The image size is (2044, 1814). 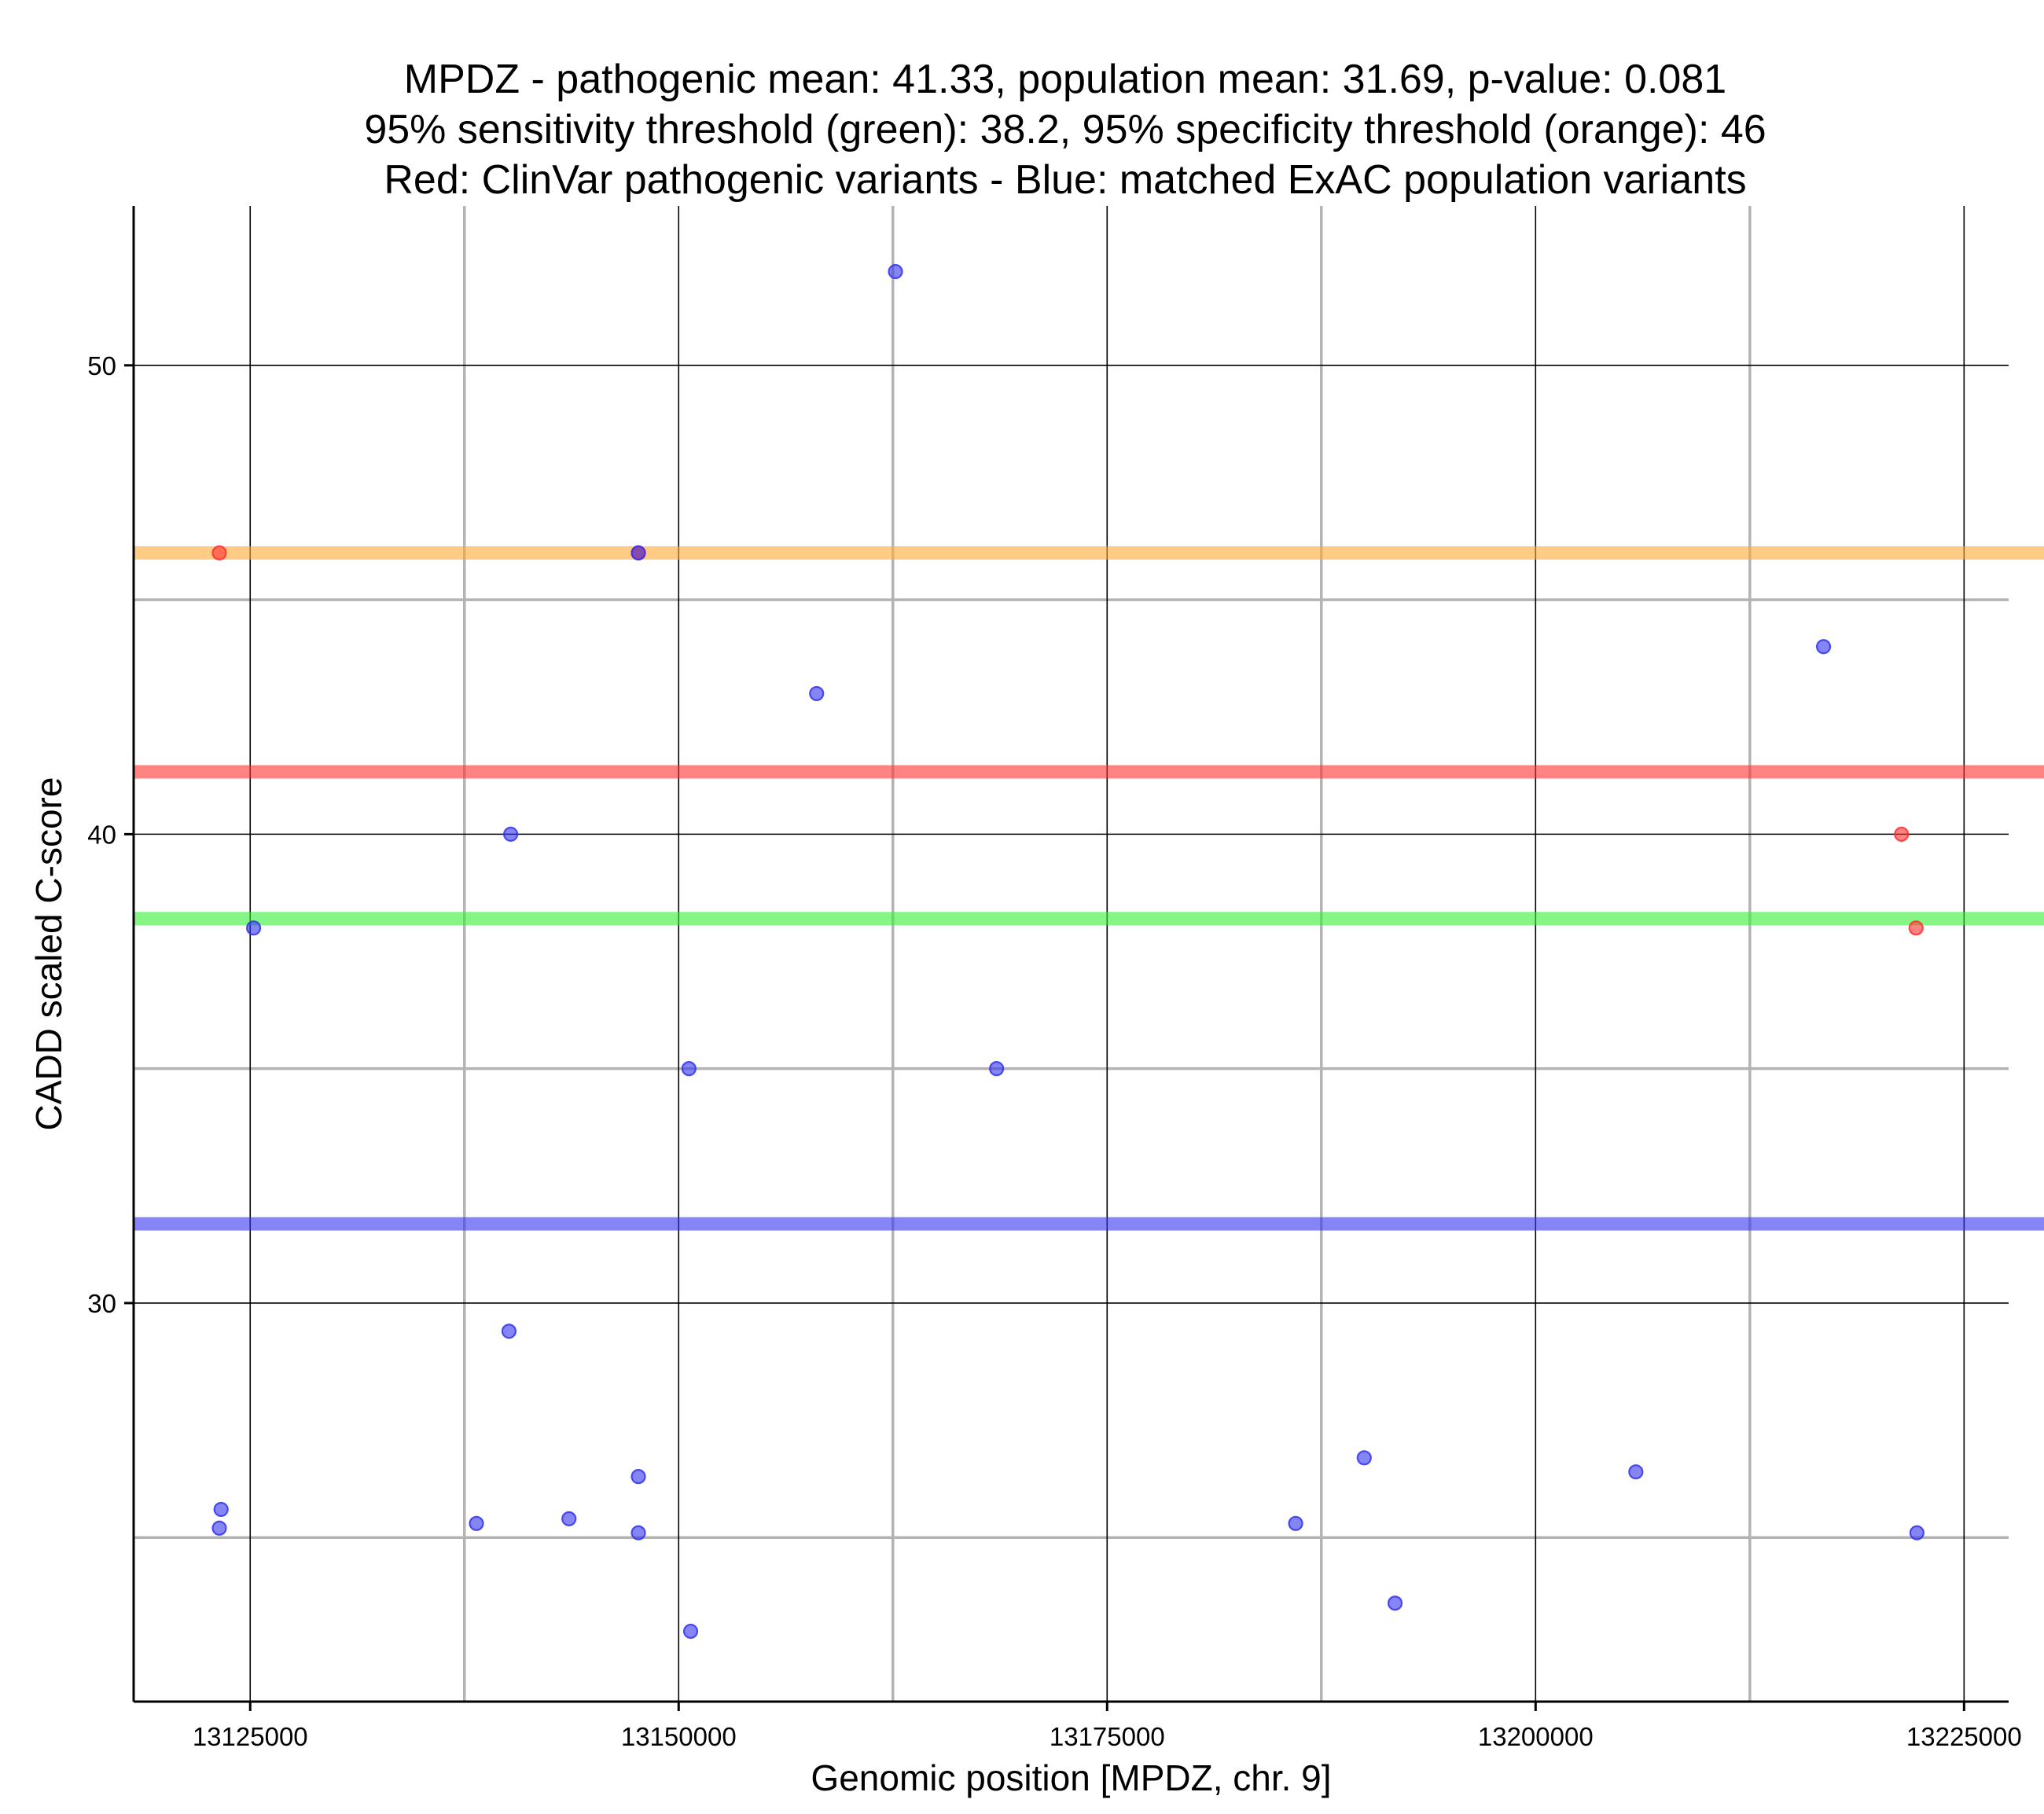 I want to click on x-tick-label: 13150000, so click(x=679, y=1736).